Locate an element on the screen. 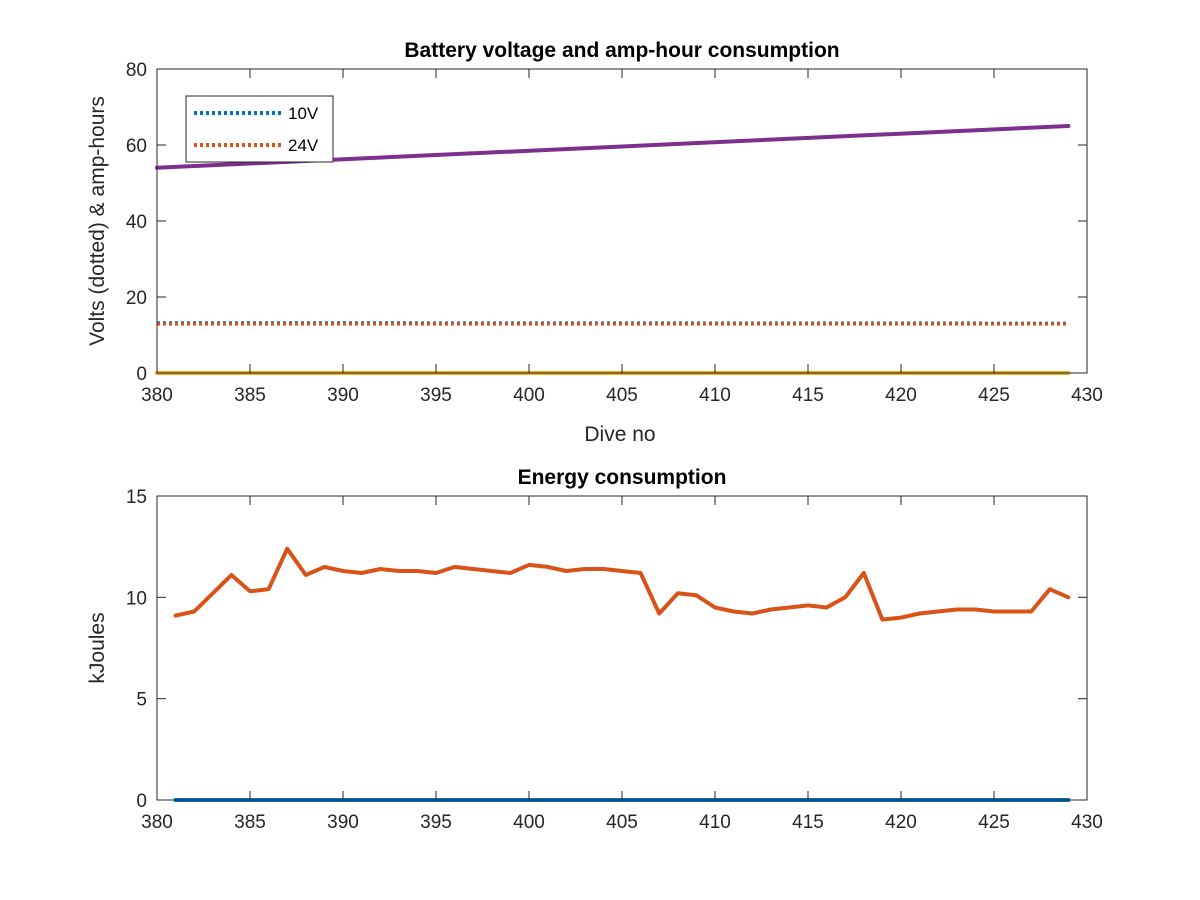  x-axis-label-battery: Dive no is located at coordinates (619, 434).